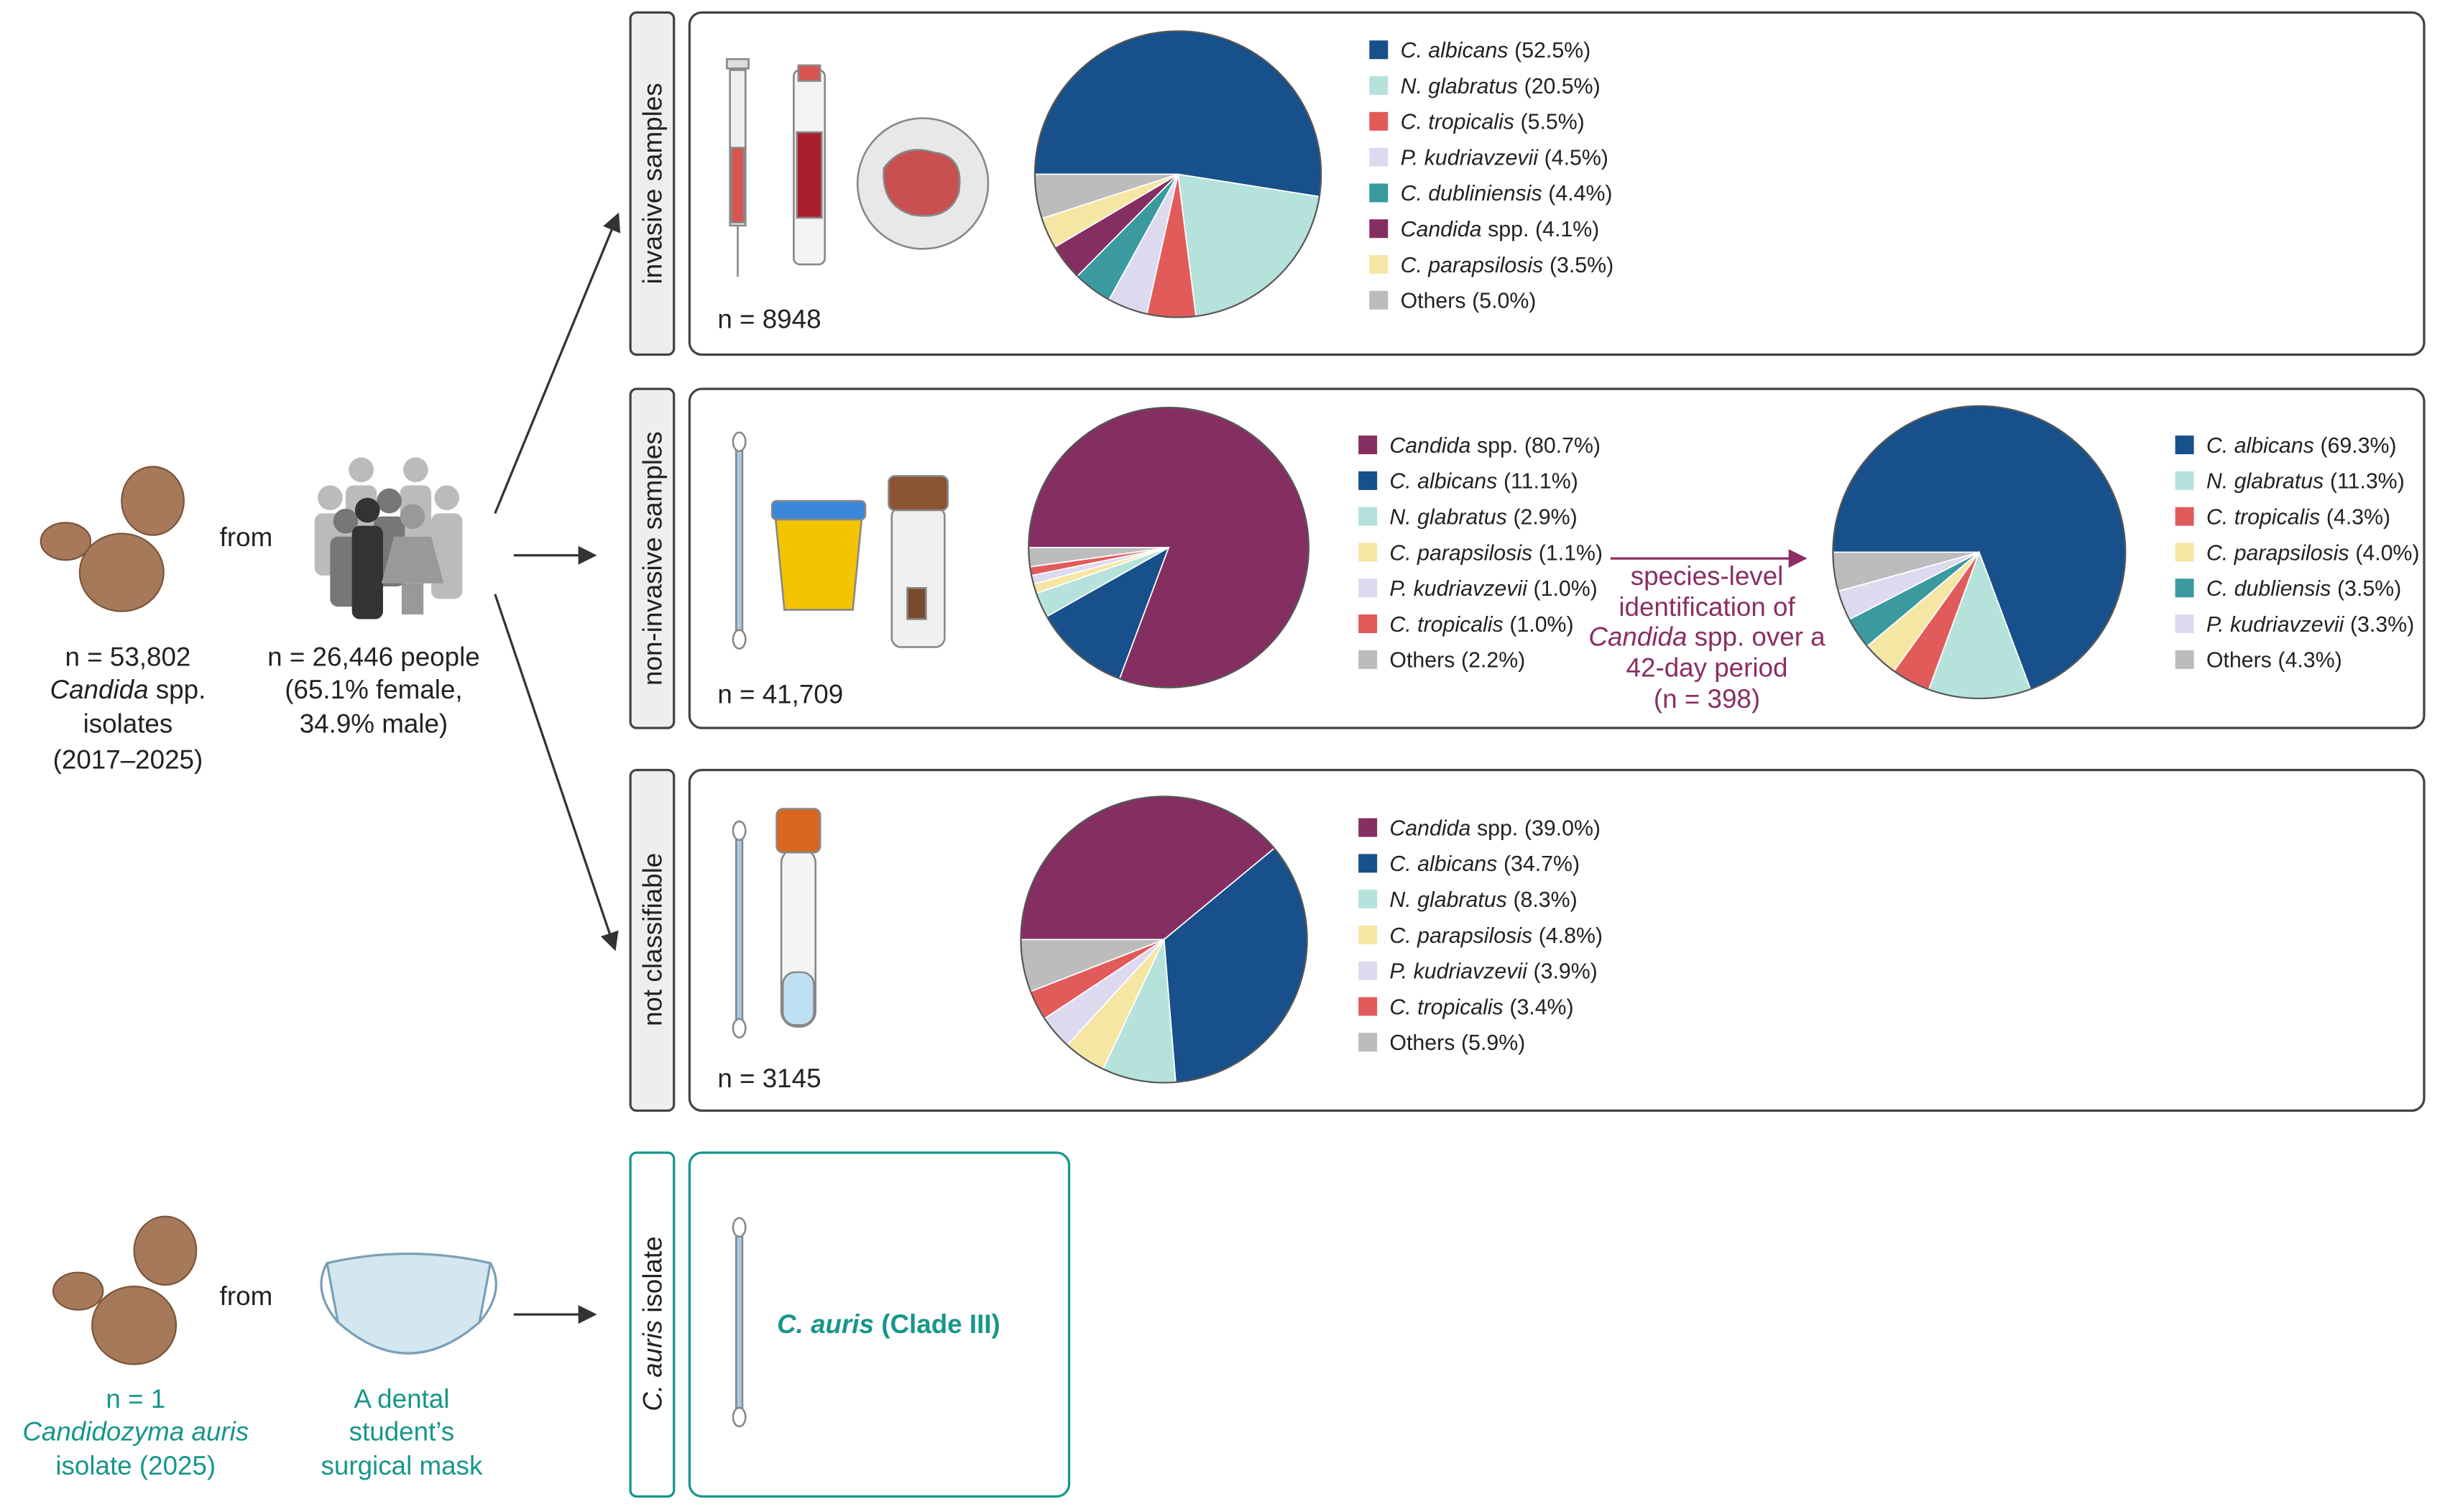  What do you see at coordinates (135, 1431) in the screenshot?
I see `svg-text: Candidozyma auris` at bounding box center [135, 1431].